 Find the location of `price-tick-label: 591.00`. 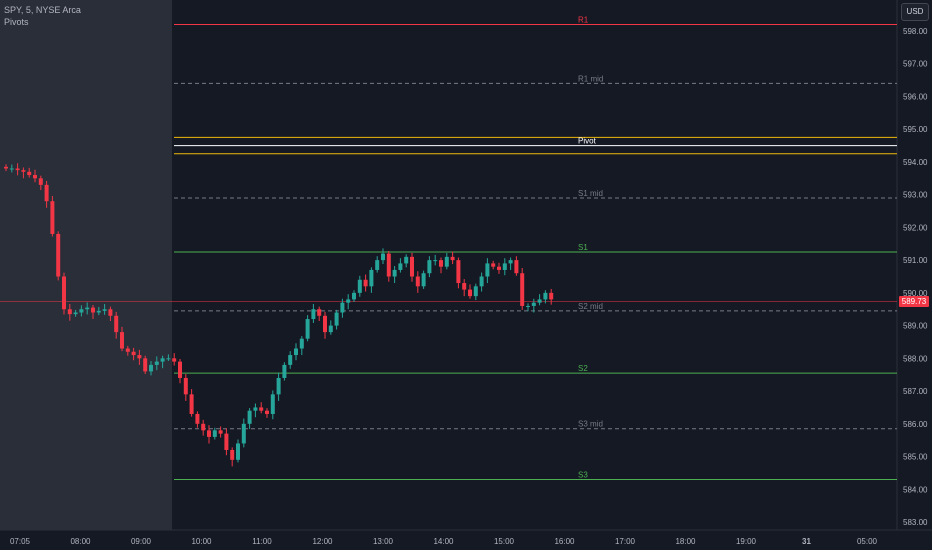

price-tick-label: 591.00 is located at coordinates (915, 260).